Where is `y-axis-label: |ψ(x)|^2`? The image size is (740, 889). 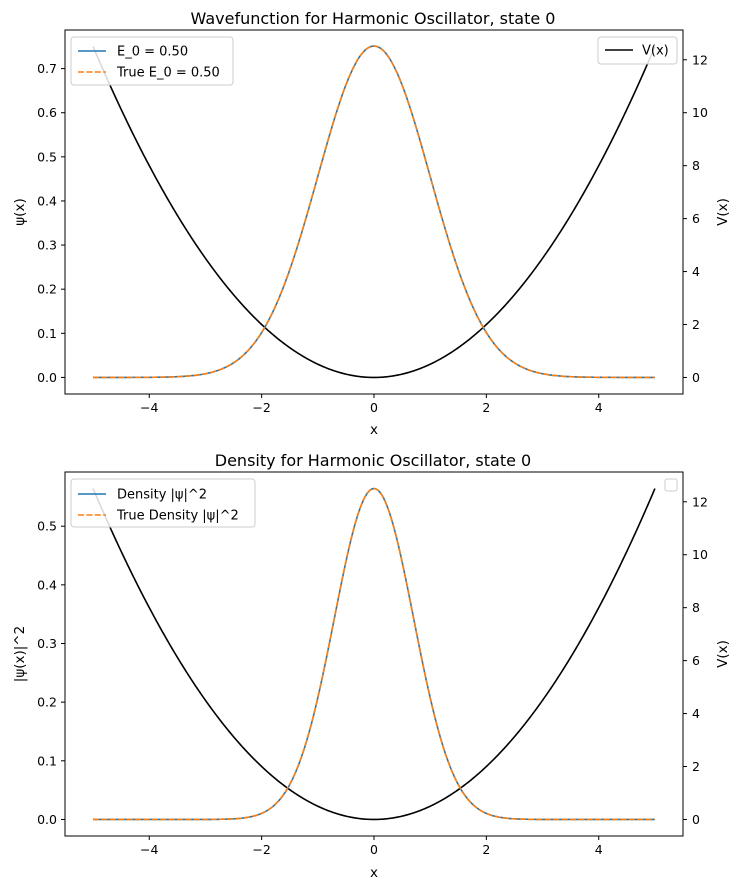 y-axis-label: |ψ(x)|^2 is located at coordinates (20, 654).